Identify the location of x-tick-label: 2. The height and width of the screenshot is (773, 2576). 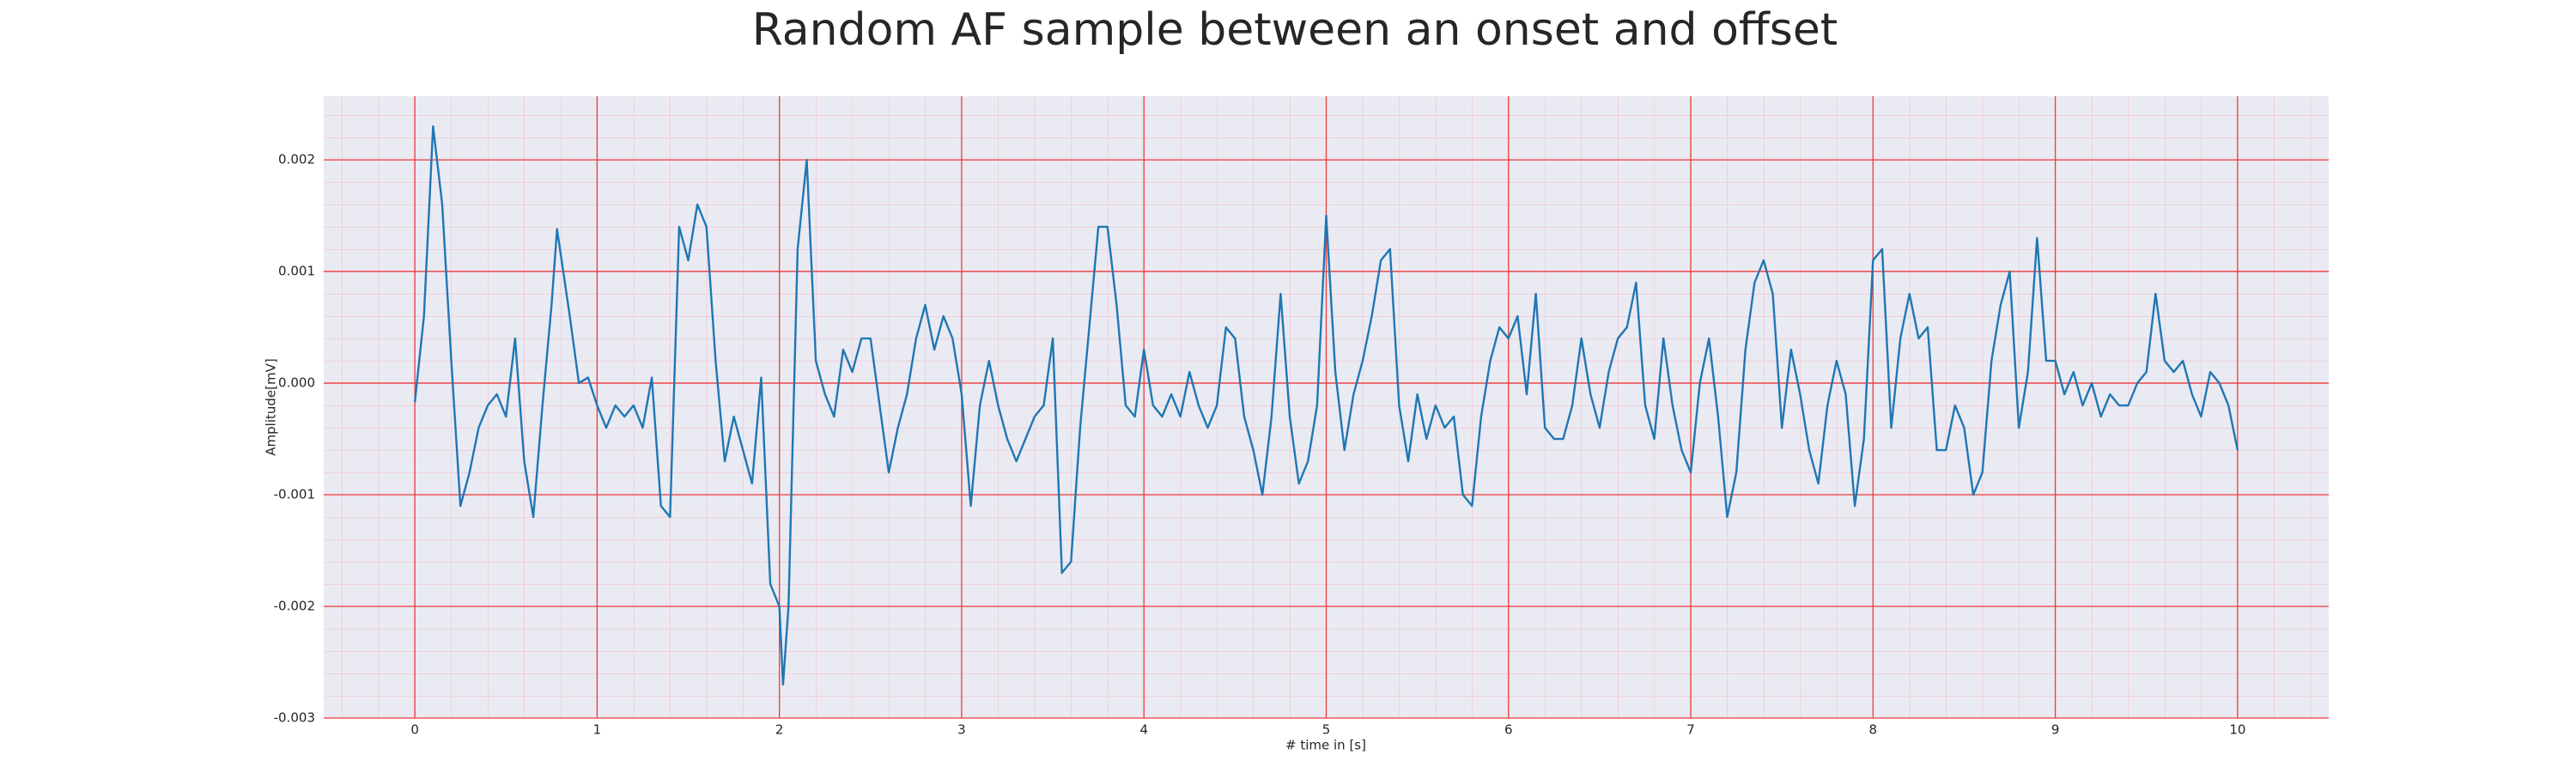
(779, 730).